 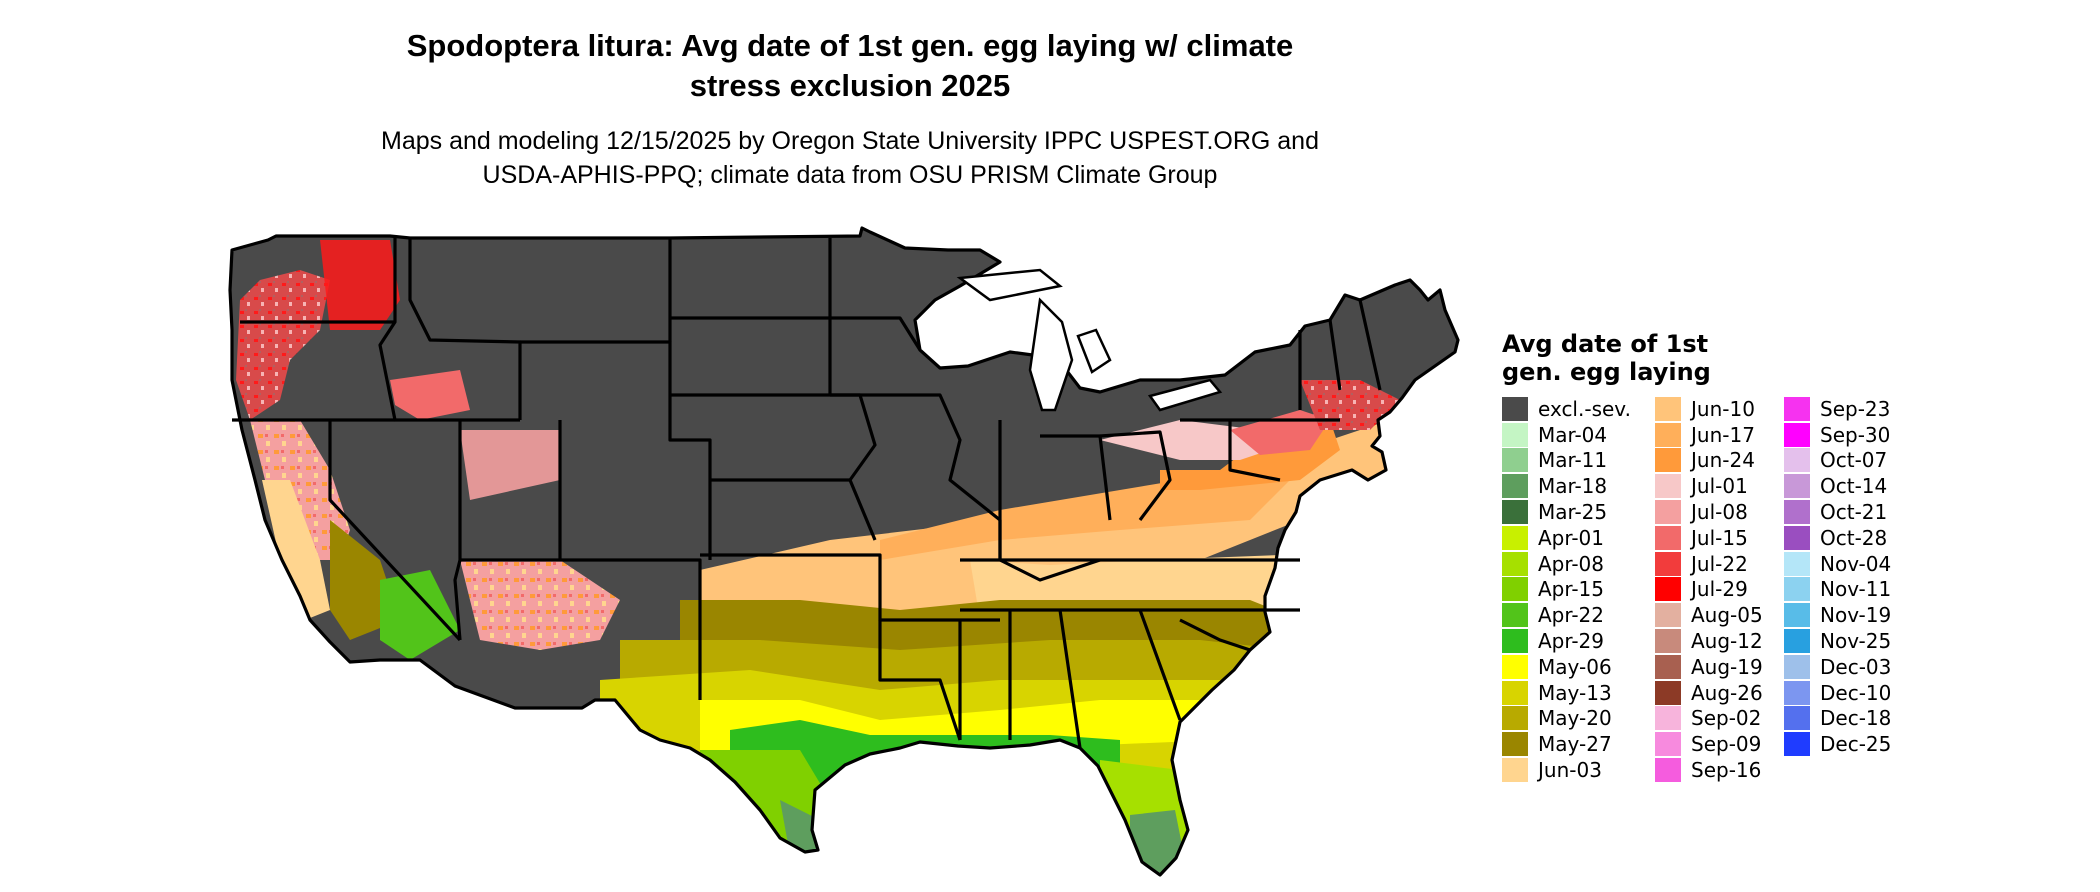 I want to click on legend-label: Dec-18, so click(x=1856, y=718).